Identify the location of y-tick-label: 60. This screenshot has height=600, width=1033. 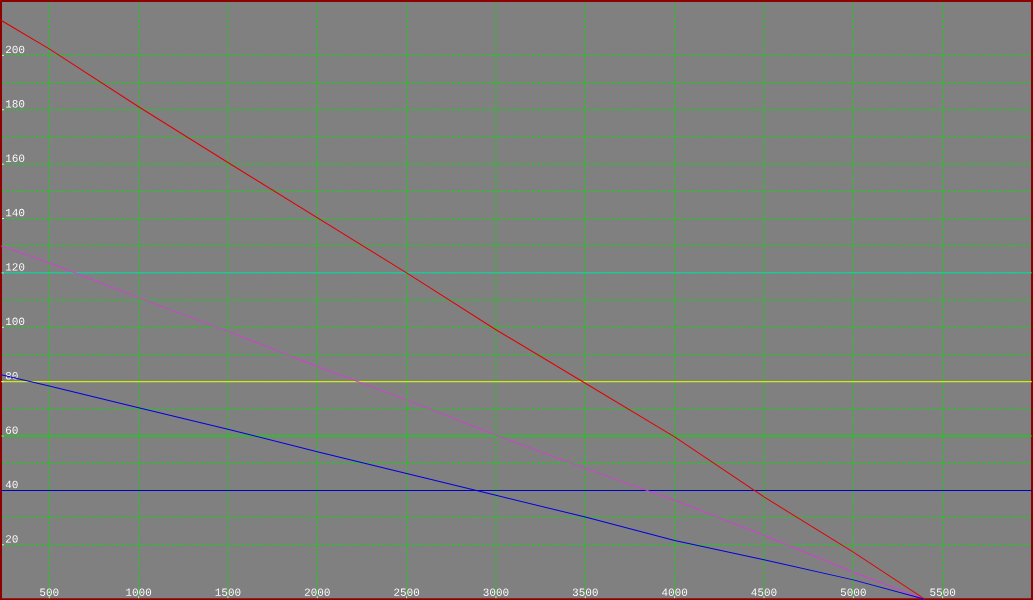
(12, 430).